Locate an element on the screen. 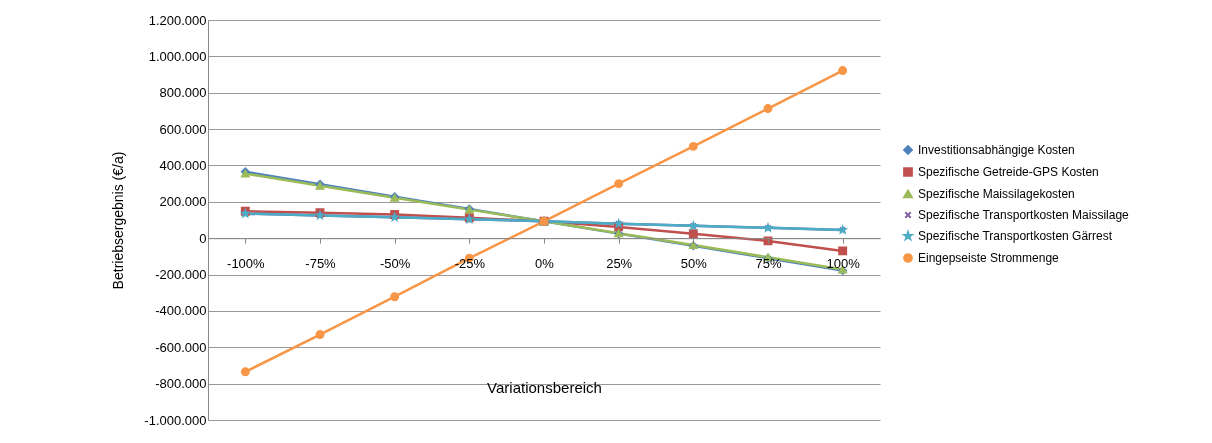 The height and width of the screenshot is (443, 1212). y-tick-label: -200.000 is located at coordinates (181, 275).